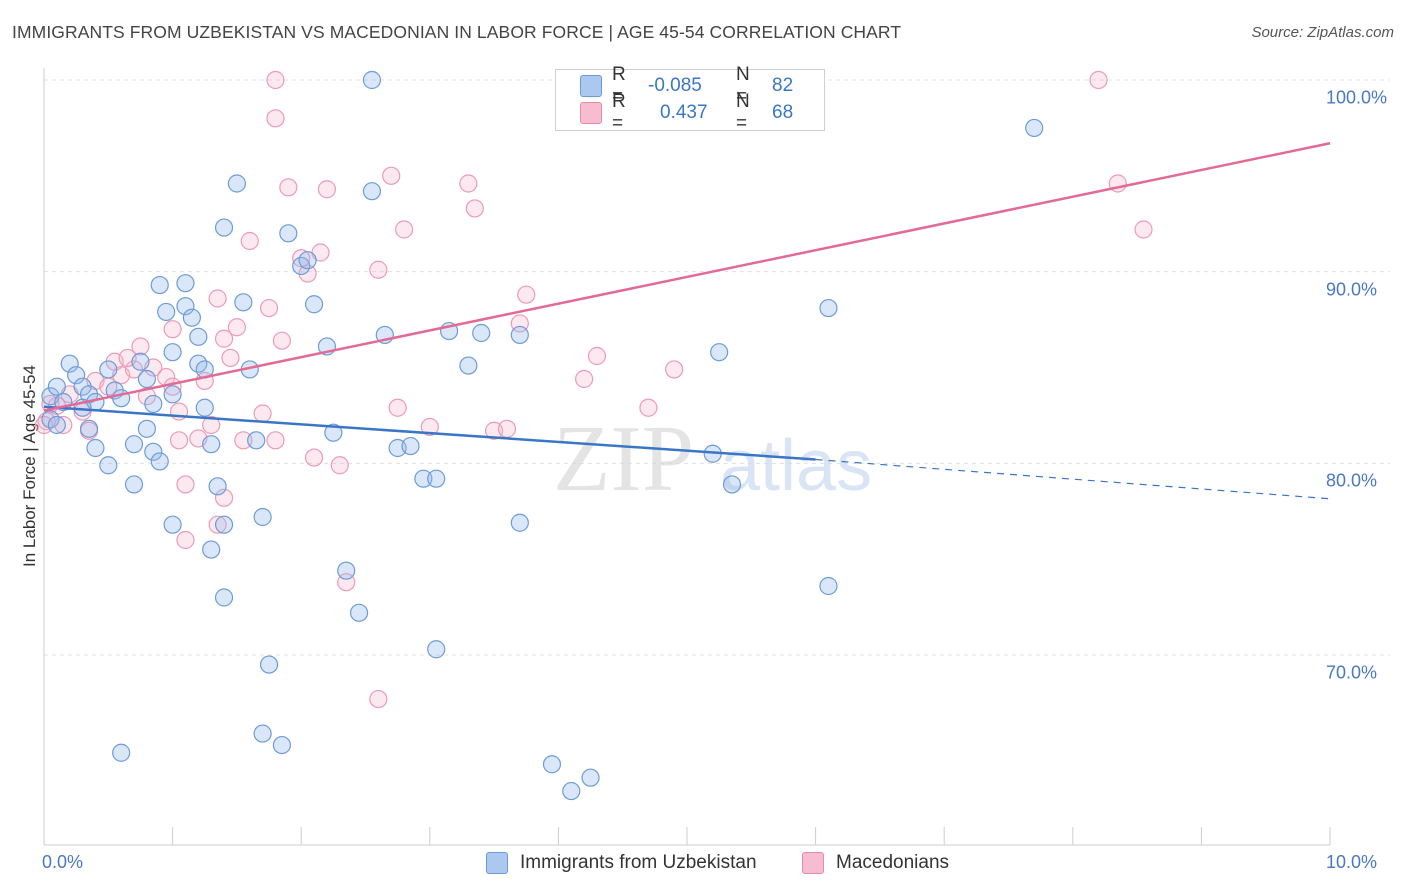 The width and height of the screenshot is (1406, 892). I want to click on legend-label-macedonians: Macedonians, so click(893, 862).